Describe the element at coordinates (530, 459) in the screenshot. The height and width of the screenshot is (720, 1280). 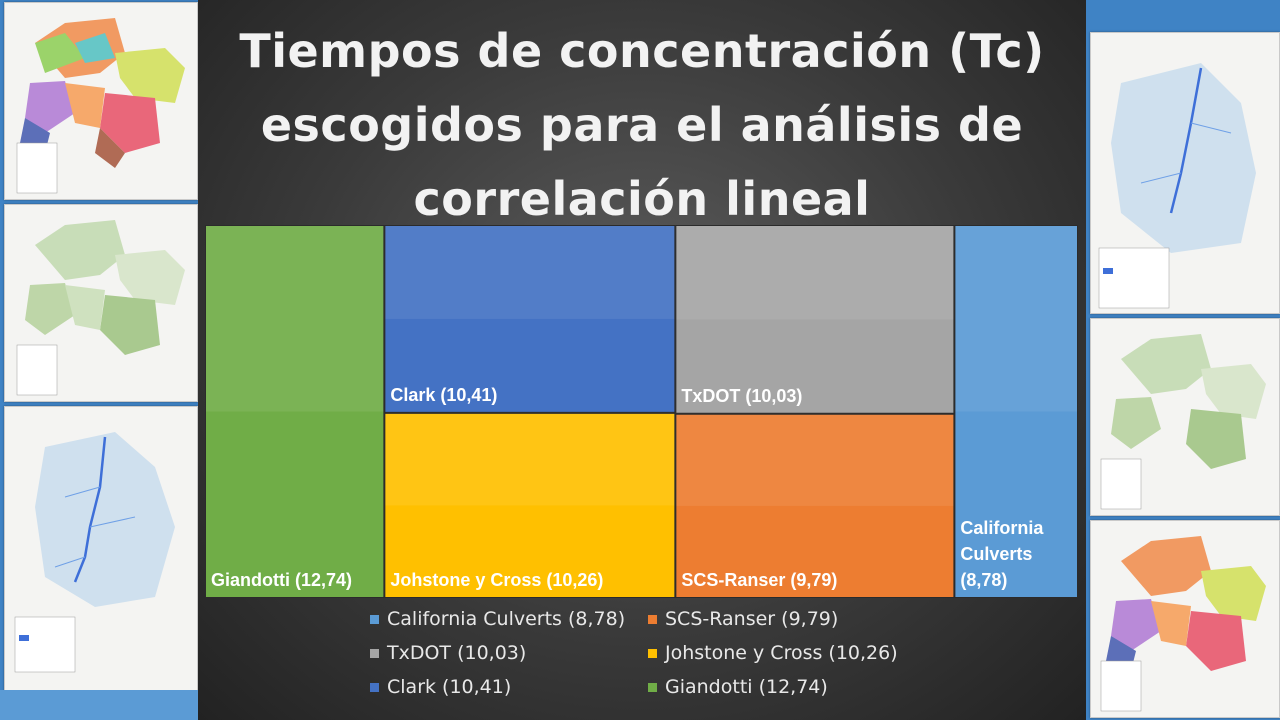
I see `treemap-tile-shade-johstone-y-cross` at that location.